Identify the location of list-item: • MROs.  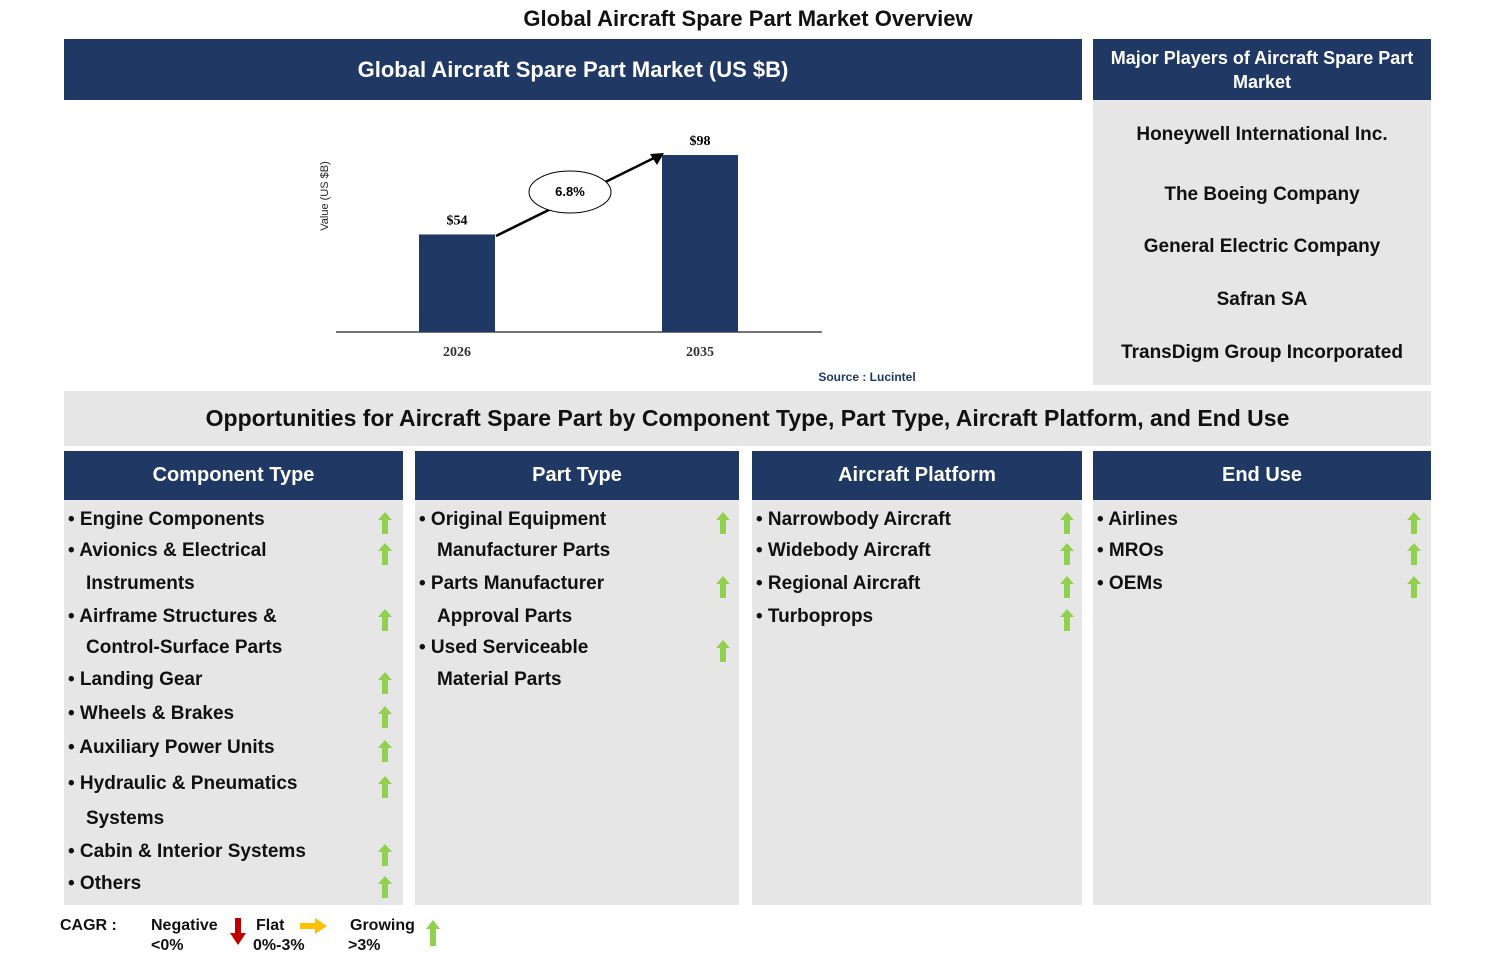
(1130, 550).